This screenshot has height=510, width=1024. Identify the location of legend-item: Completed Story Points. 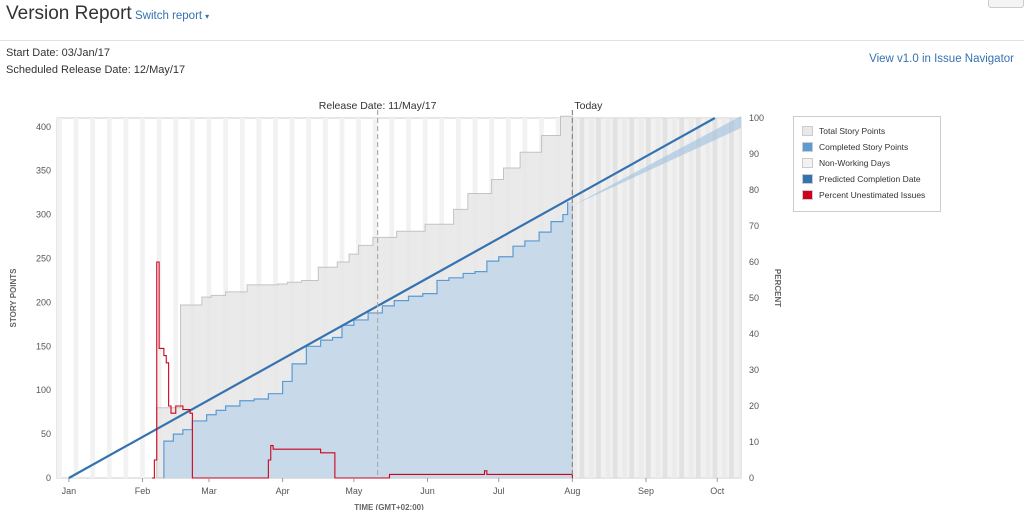
(855, 147).